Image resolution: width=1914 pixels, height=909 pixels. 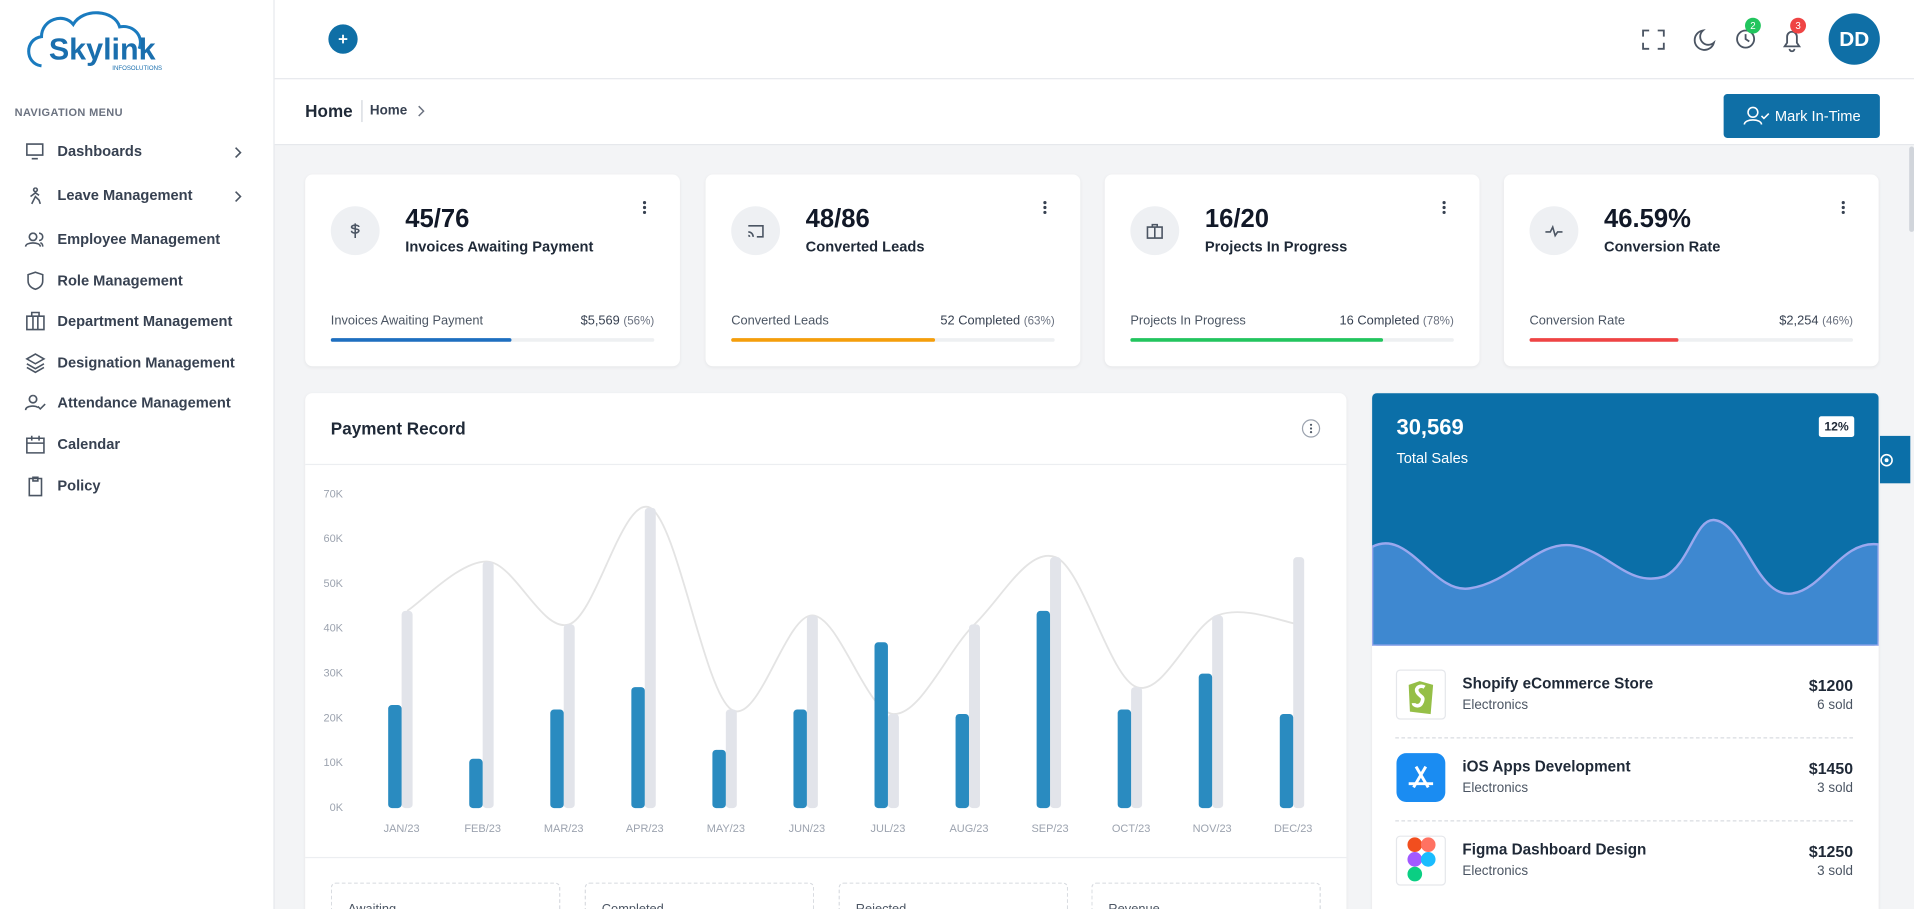 I want to click on bell-icon, so click(x=1792, y=41).